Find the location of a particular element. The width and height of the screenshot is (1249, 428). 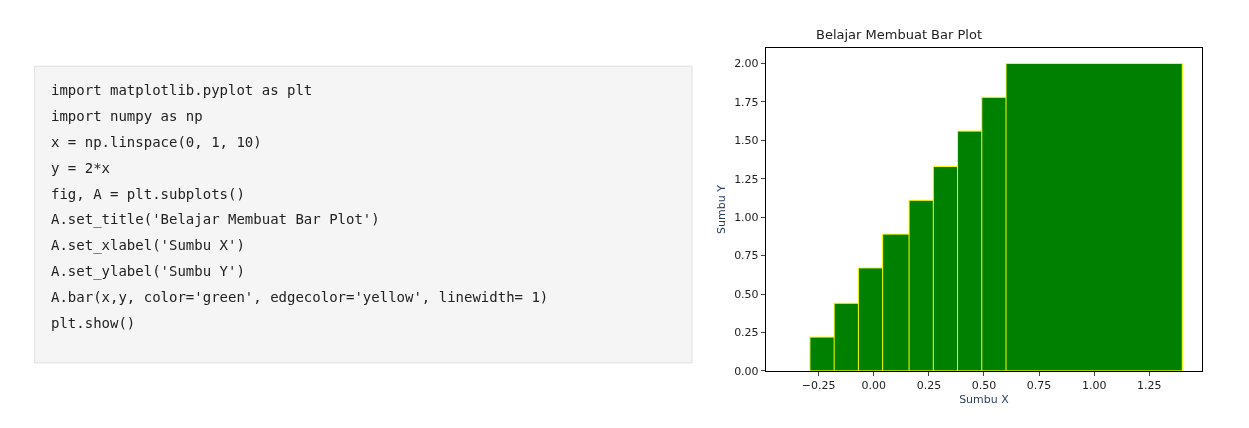

y-tick-label: 2.00 is located at coordinates (746, 64).